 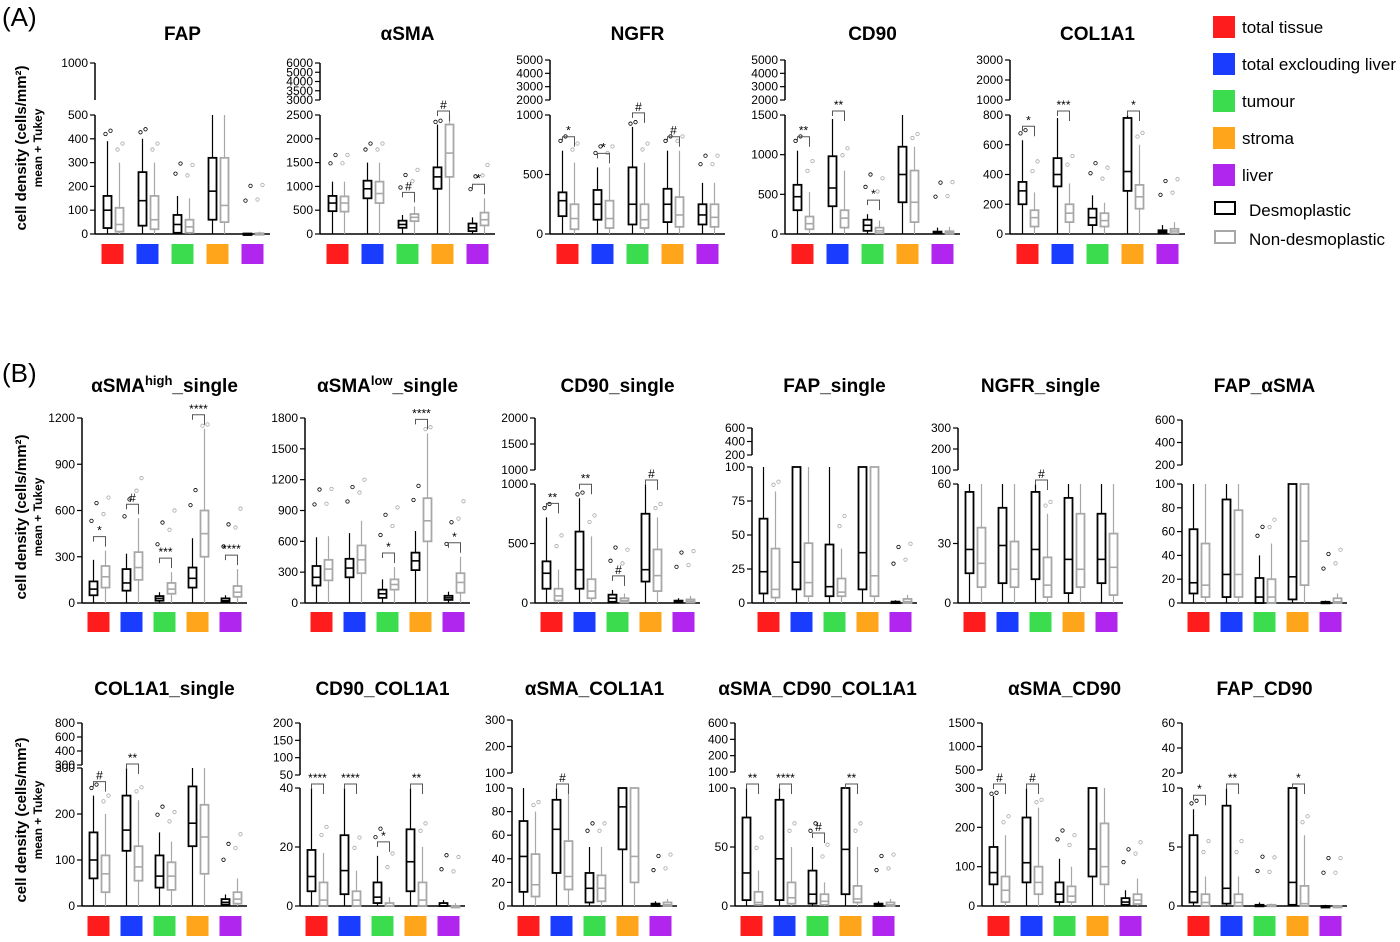 What do you see at coordinates (1169, 532) in the screenshot?
I see `y-tick-label: 60` at bounding box center [1169, 532].